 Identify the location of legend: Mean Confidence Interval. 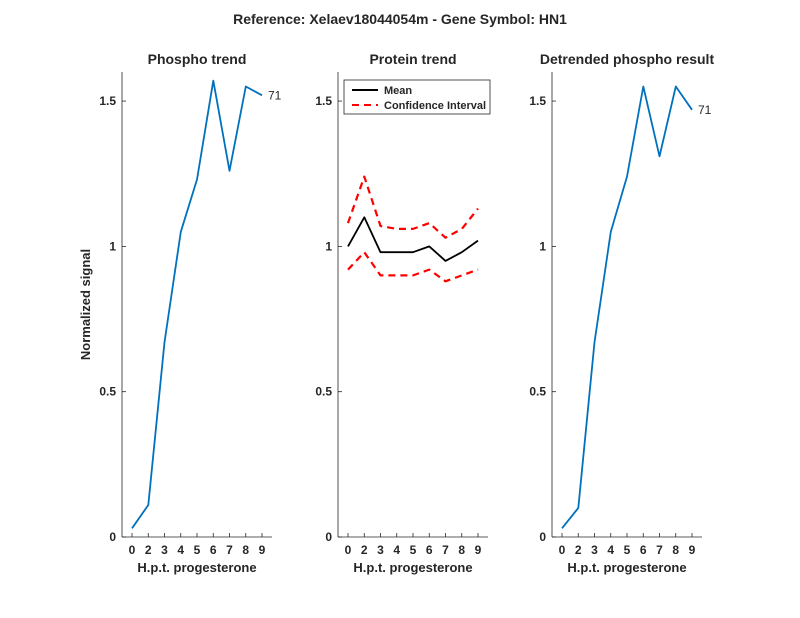
(417, 97).